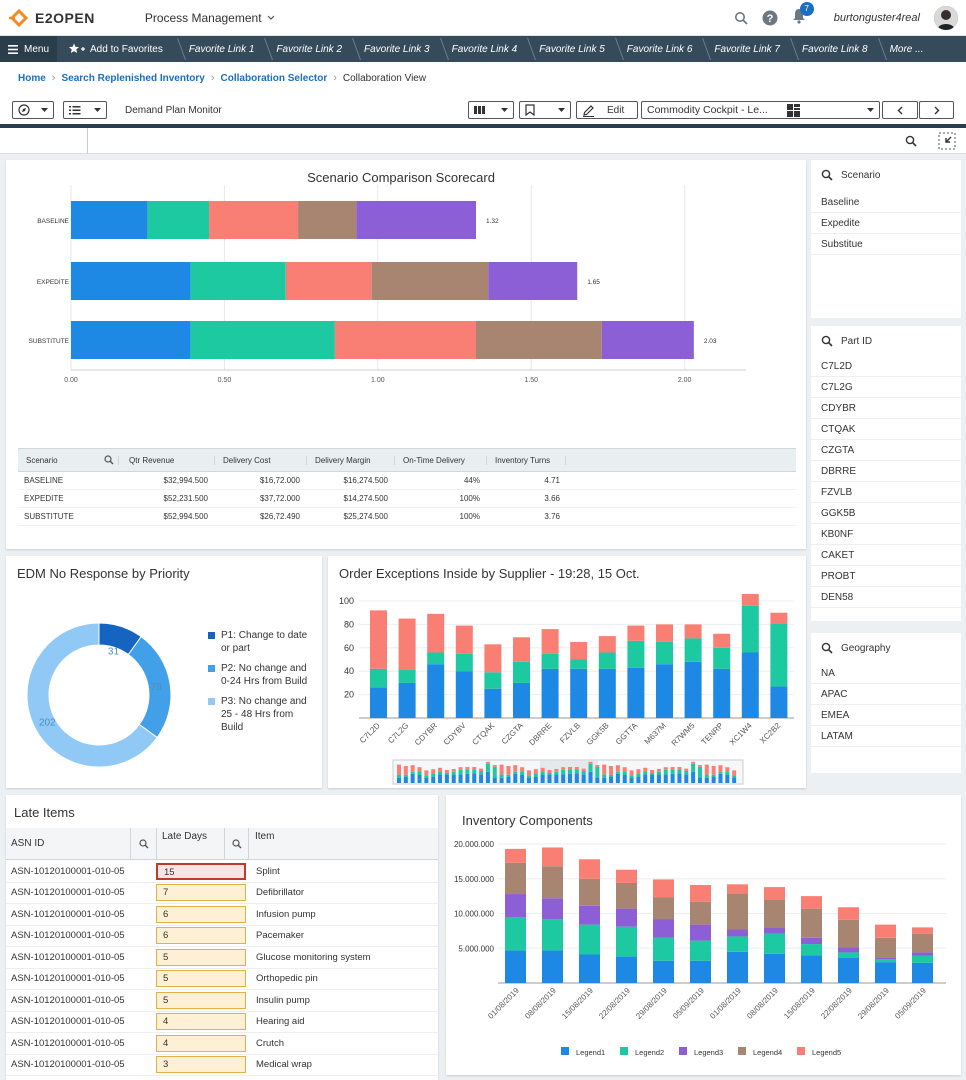 The image size is (966, 1080). What do you see at coordinates (886, 555) in the screenshot?
I see `filter-item-caket: CAKET` at bounding box center [886, 555].